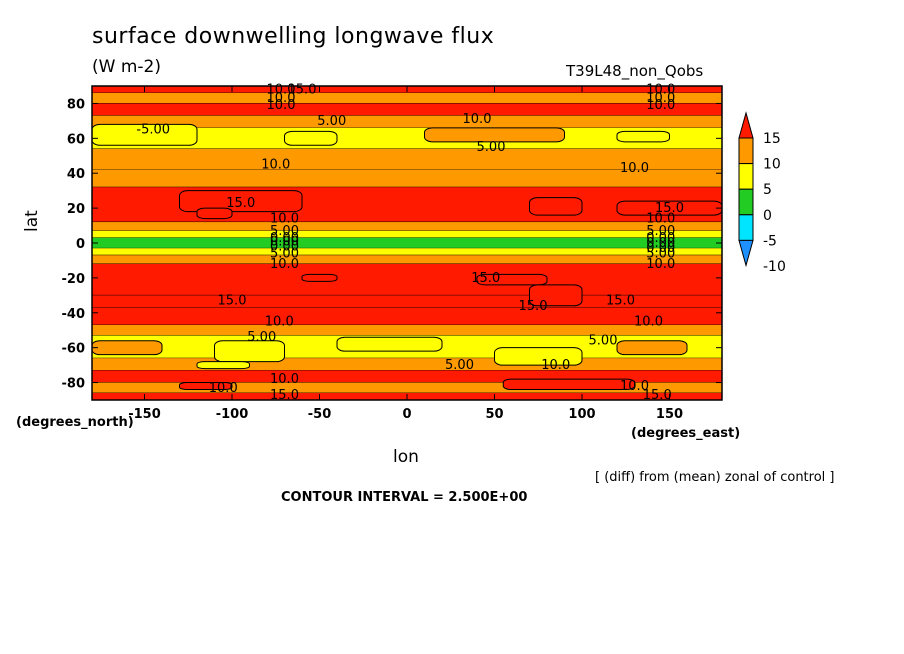  I want to click on colorbar-label: 5, so click(767, 190).